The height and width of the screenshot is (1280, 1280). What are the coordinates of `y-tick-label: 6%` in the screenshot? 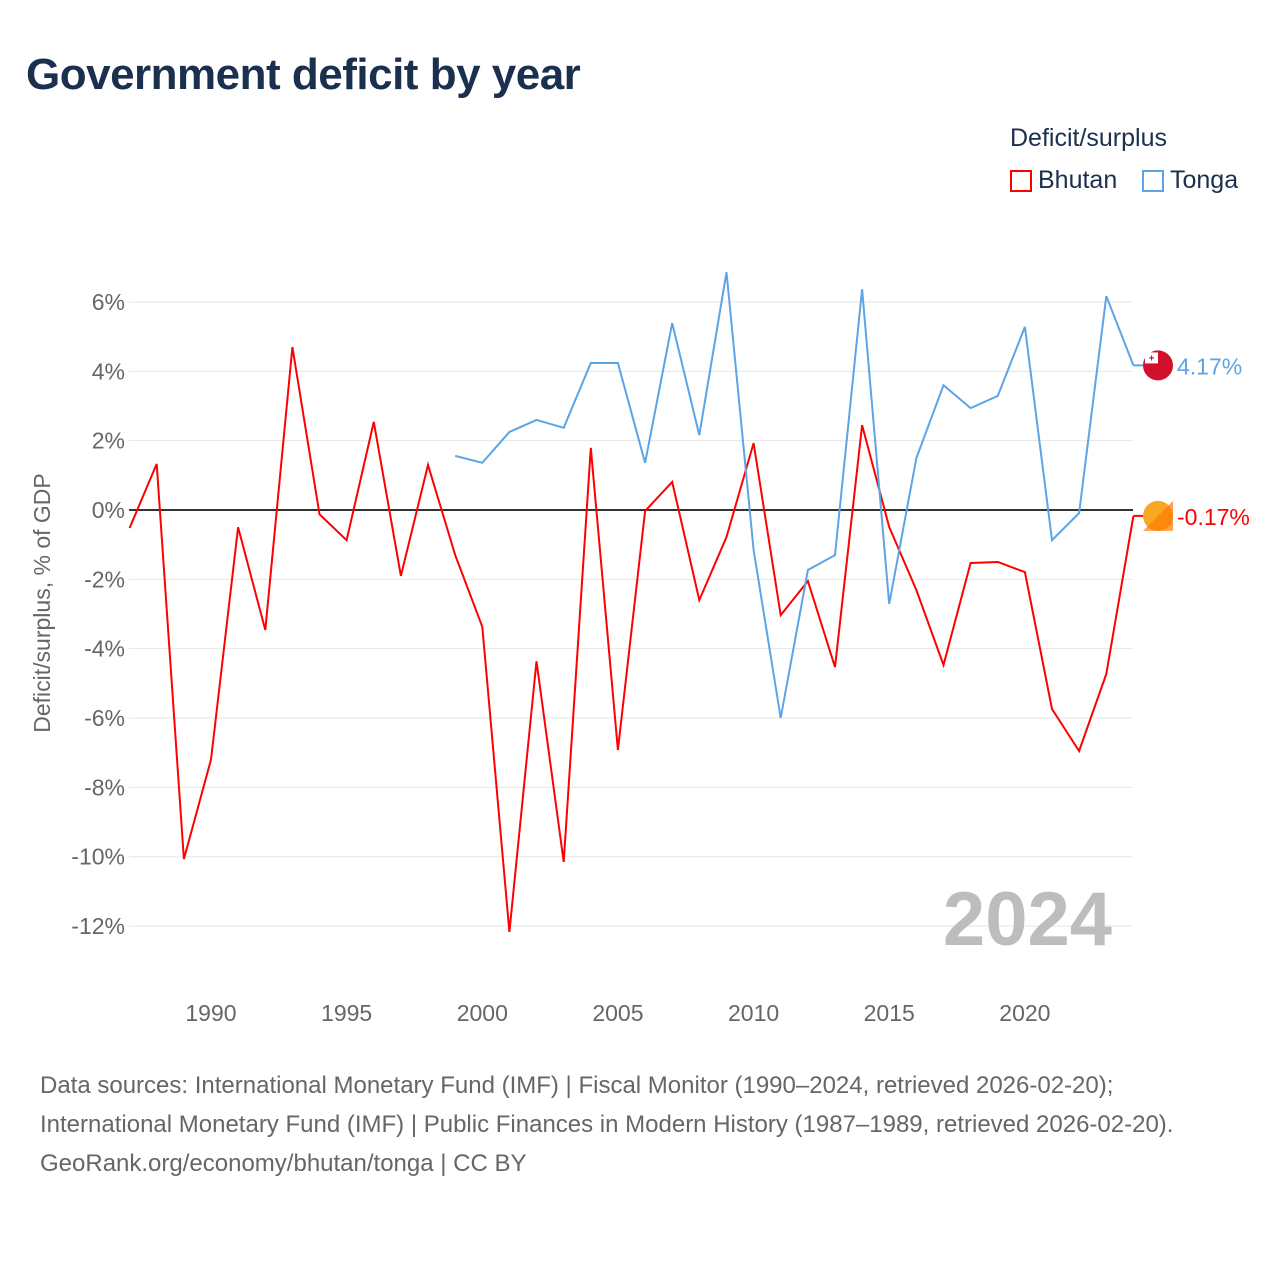 It's located at (108, 302).